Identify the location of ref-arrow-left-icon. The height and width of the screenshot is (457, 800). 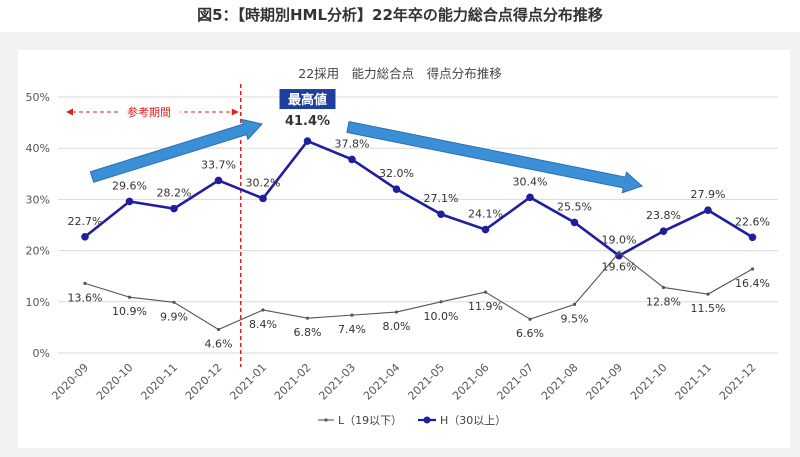
(69, 112).